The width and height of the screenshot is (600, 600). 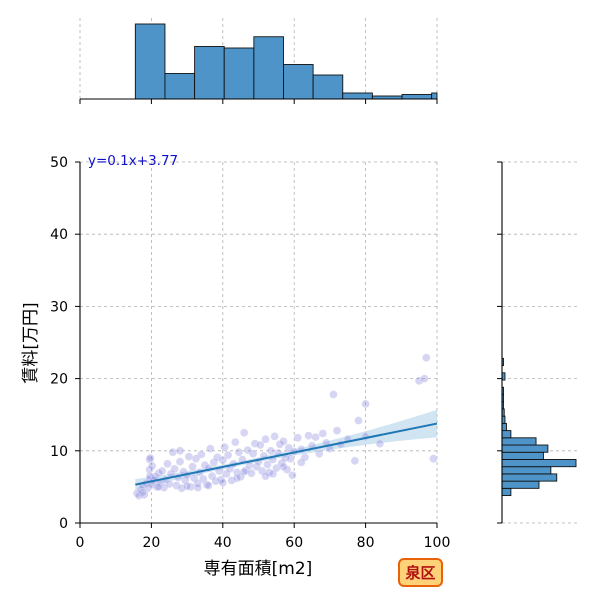 What do you see at coordinates (59, 380) in the screenshot?
I see `y-tick-label: 20` at bounding box center [59, 380].